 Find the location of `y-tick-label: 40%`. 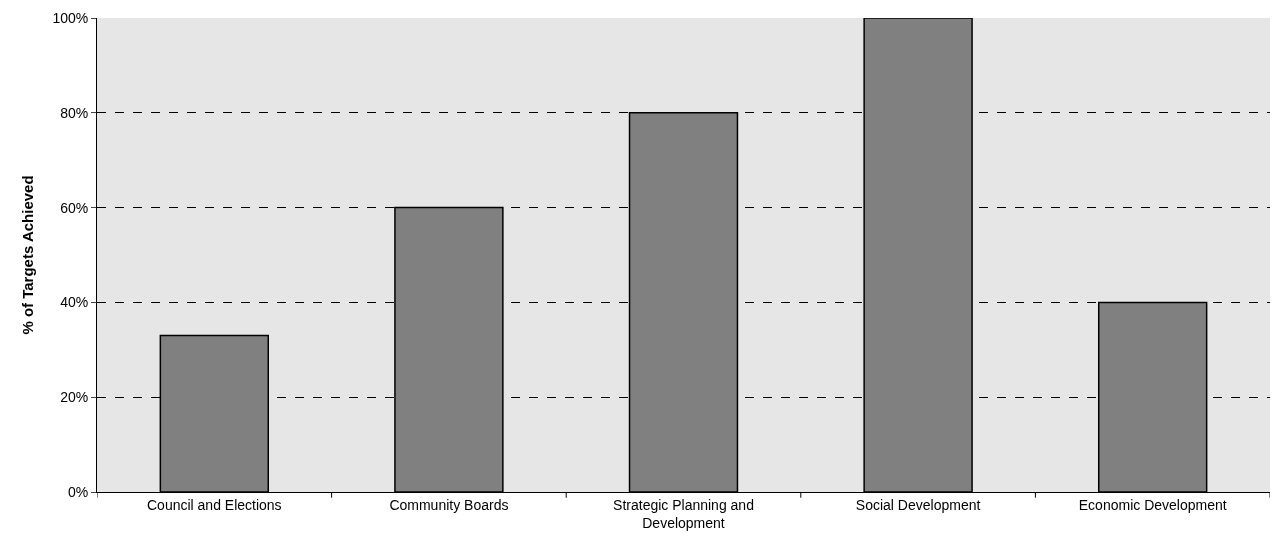

y-tick-label: 40% is located at coordinates (74, 302).